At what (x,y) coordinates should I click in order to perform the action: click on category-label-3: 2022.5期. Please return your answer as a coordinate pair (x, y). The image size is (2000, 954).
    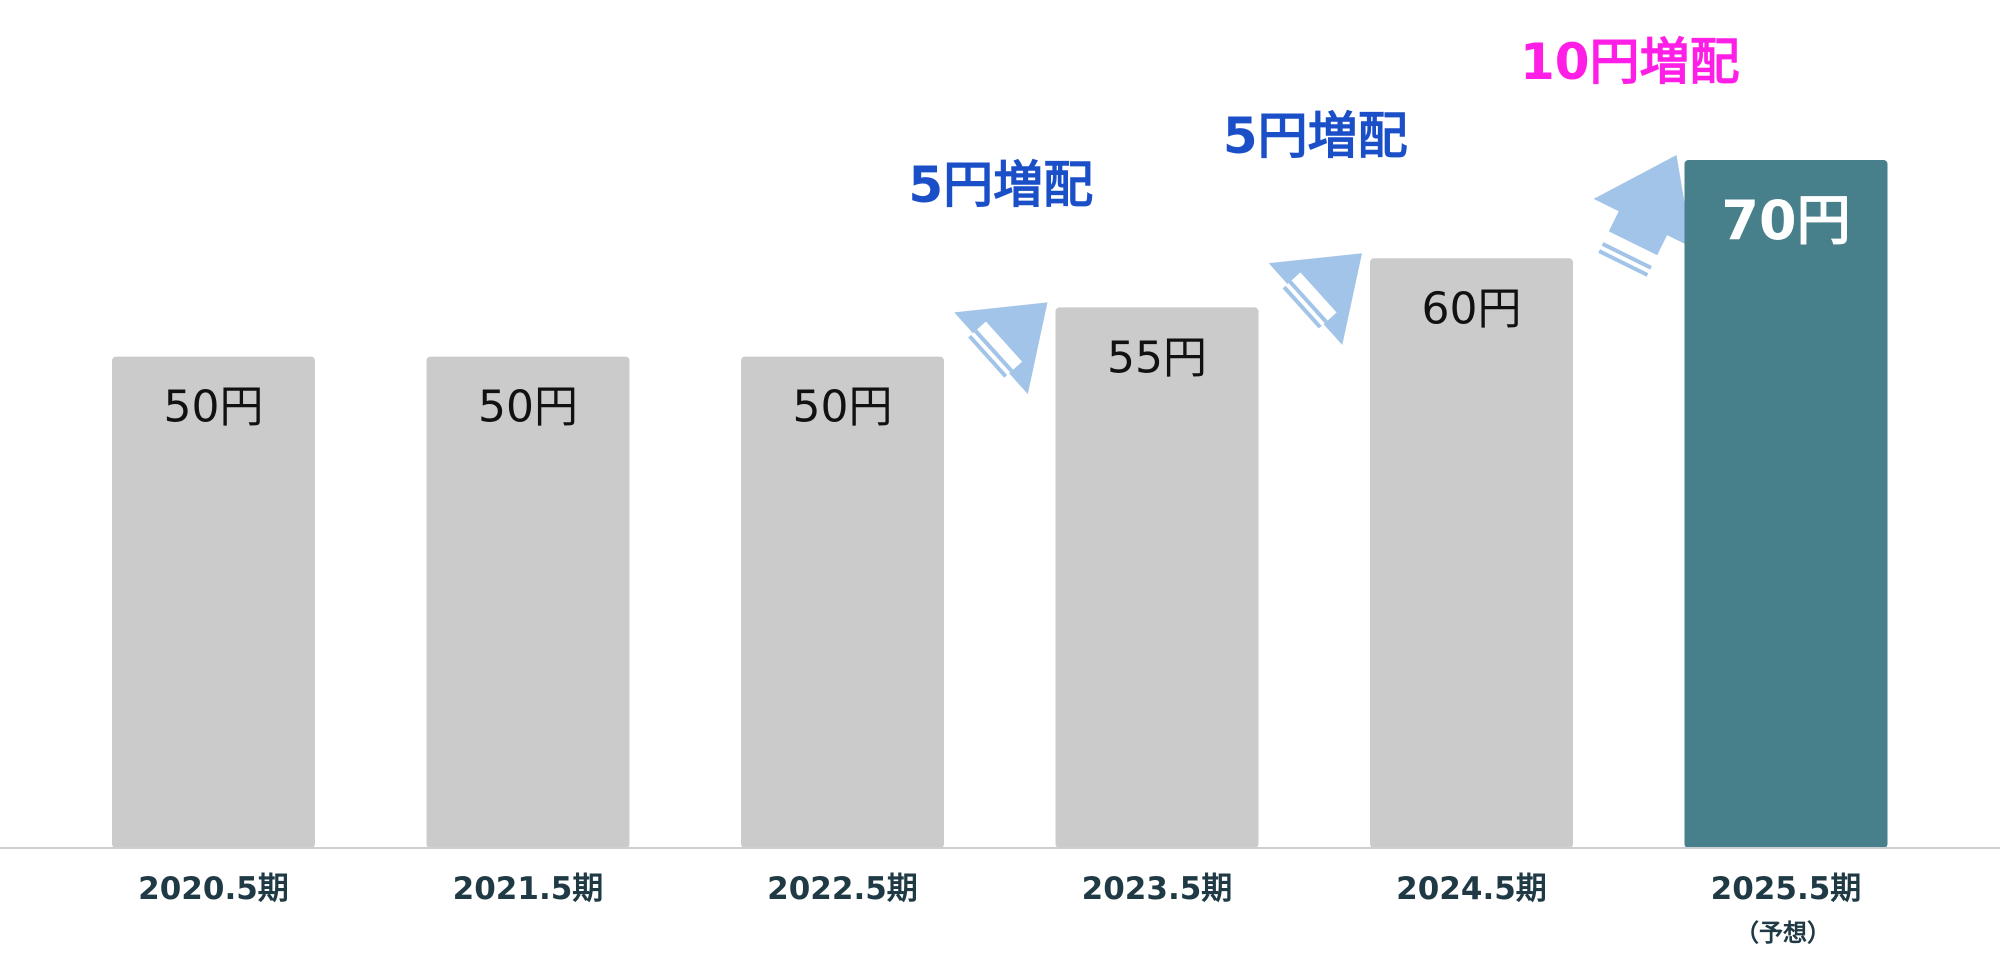
    Looking at the image, I should click on (842, 889).